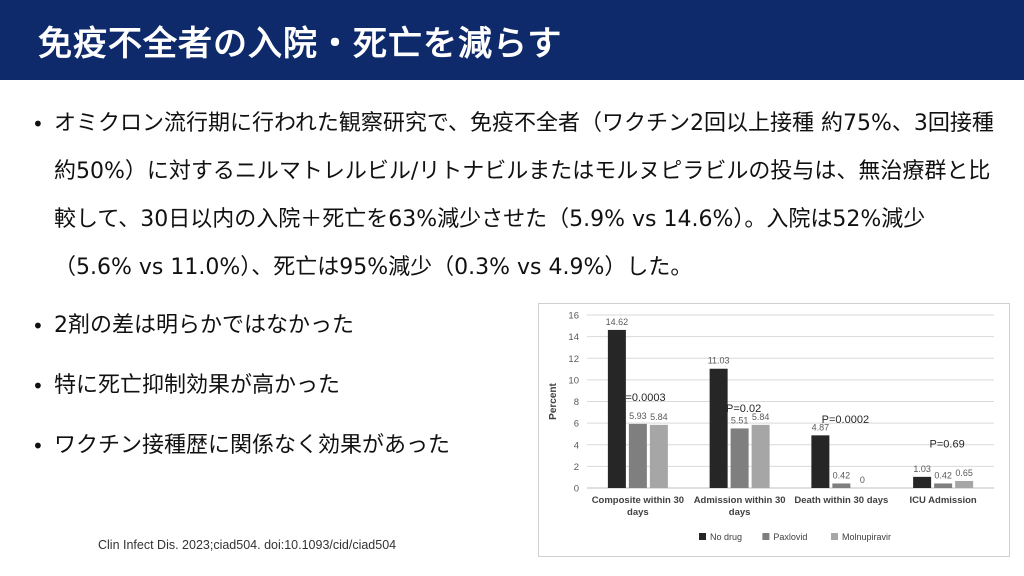 This screenshot has width=1024, height=576. Describe the element at coordinates (300, 44) in the screenshot. I see `slide-title: 免疫不全者の入院・死亡を減らす` at that location.